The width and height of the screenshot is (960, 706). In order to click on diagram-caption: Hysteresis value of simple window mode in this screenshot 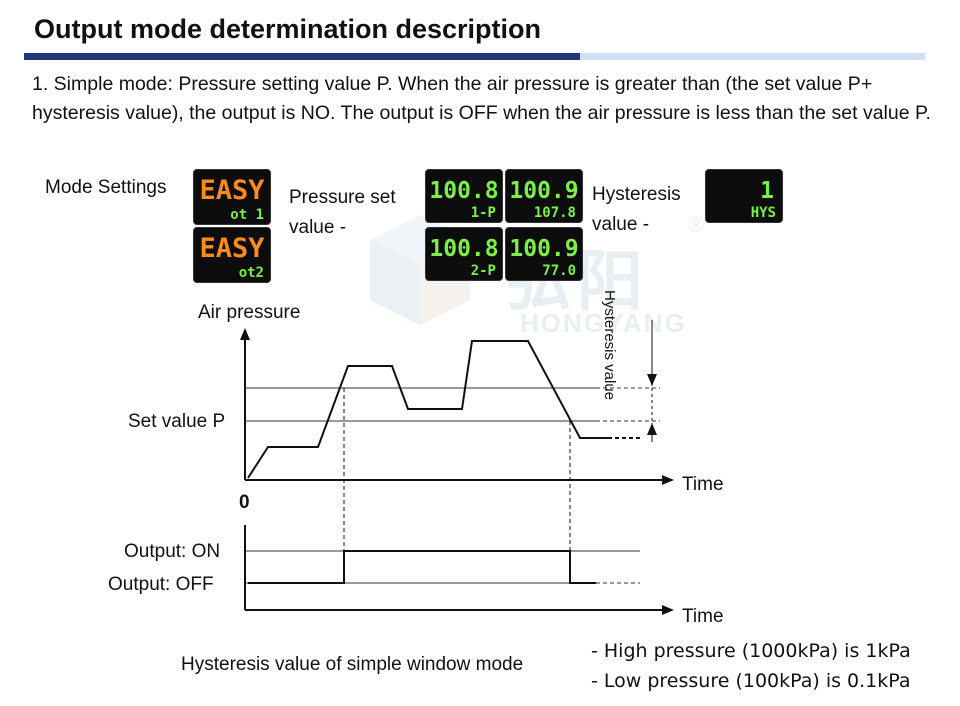, I will do `click(352, 664)`.